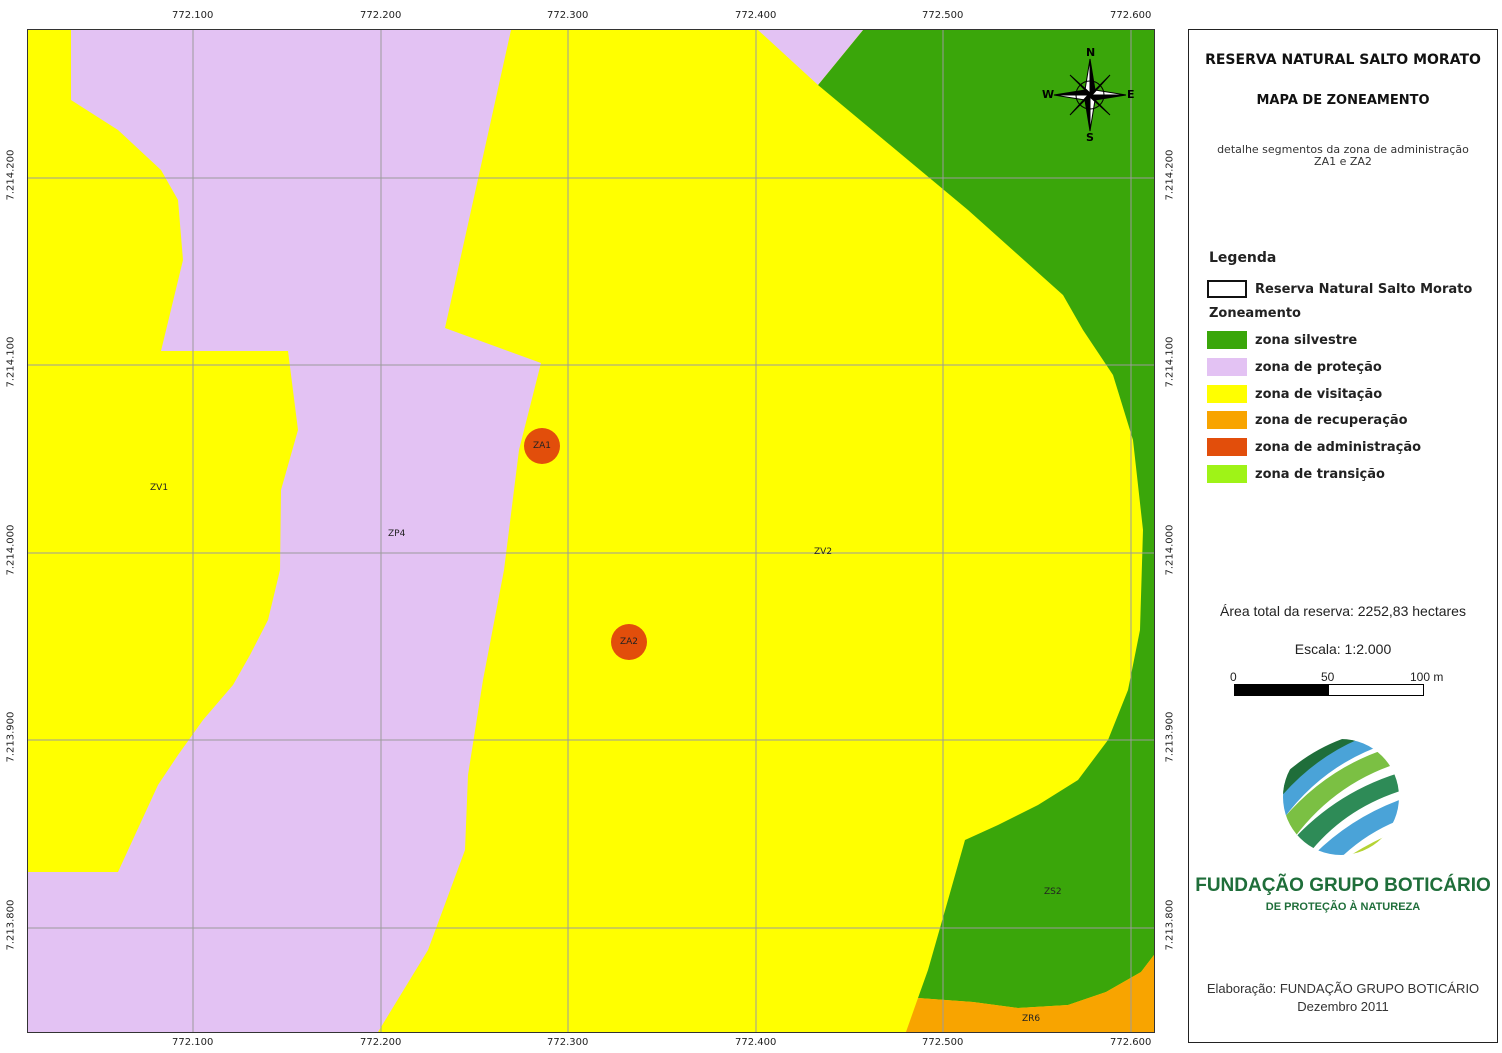 The height and width of the screenshot is (1053, 1502). Describe the element at coordinates (1341, 797) in the screenshot. I see `fundacao-logo-icon` at that location.